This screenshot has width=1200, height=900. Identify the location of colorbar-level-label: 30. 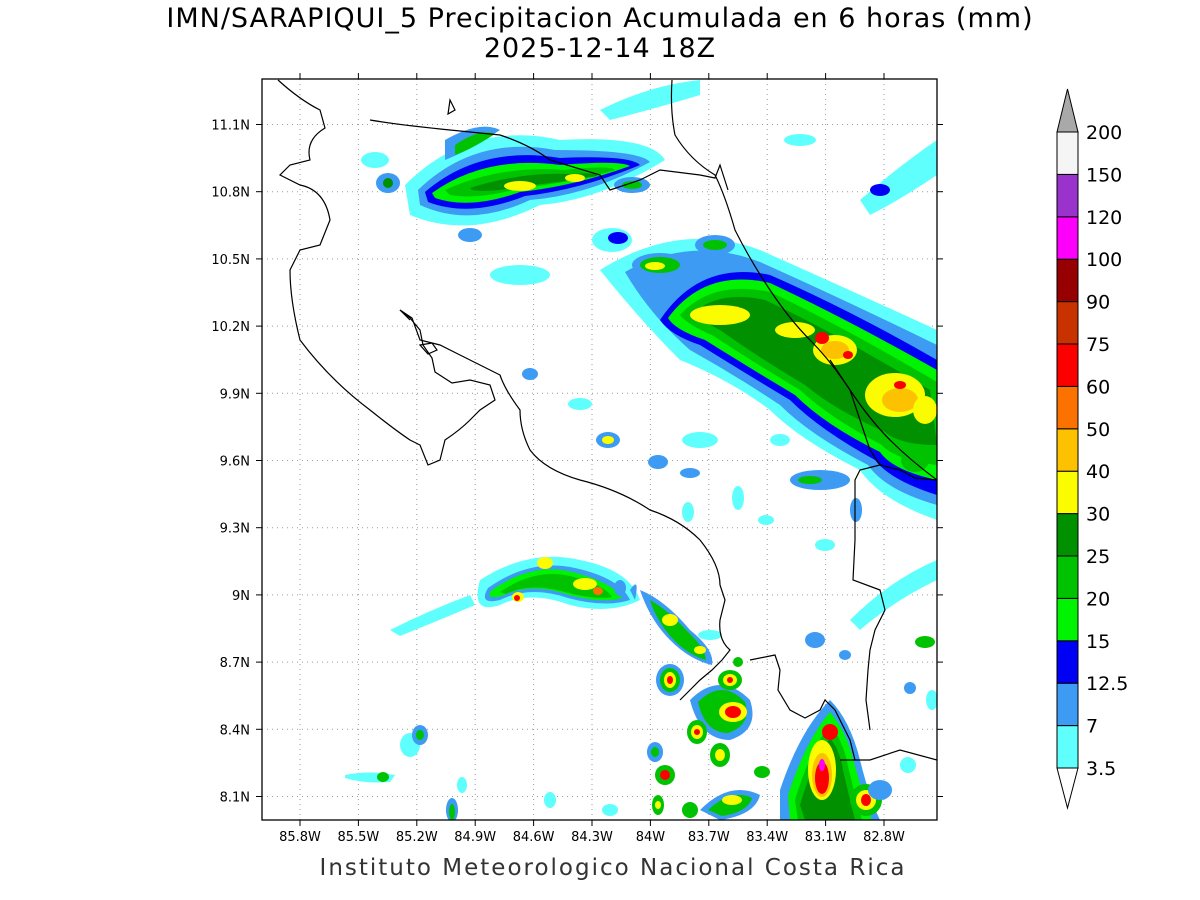
(1098, 515).